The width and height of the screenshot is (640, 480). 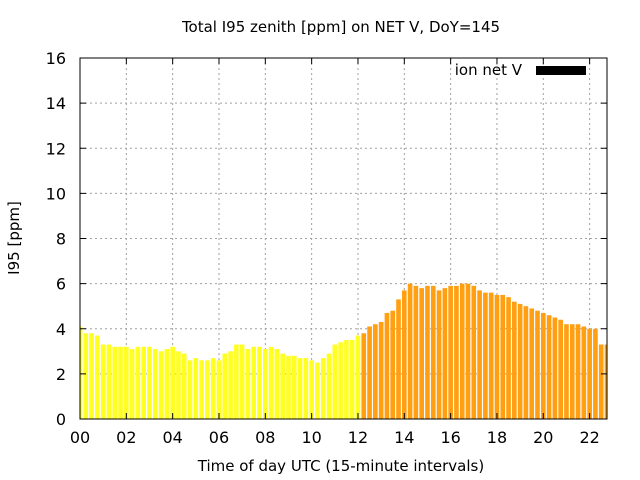 I want to click on x-tick-label: 02, so click(x=126, y=437).